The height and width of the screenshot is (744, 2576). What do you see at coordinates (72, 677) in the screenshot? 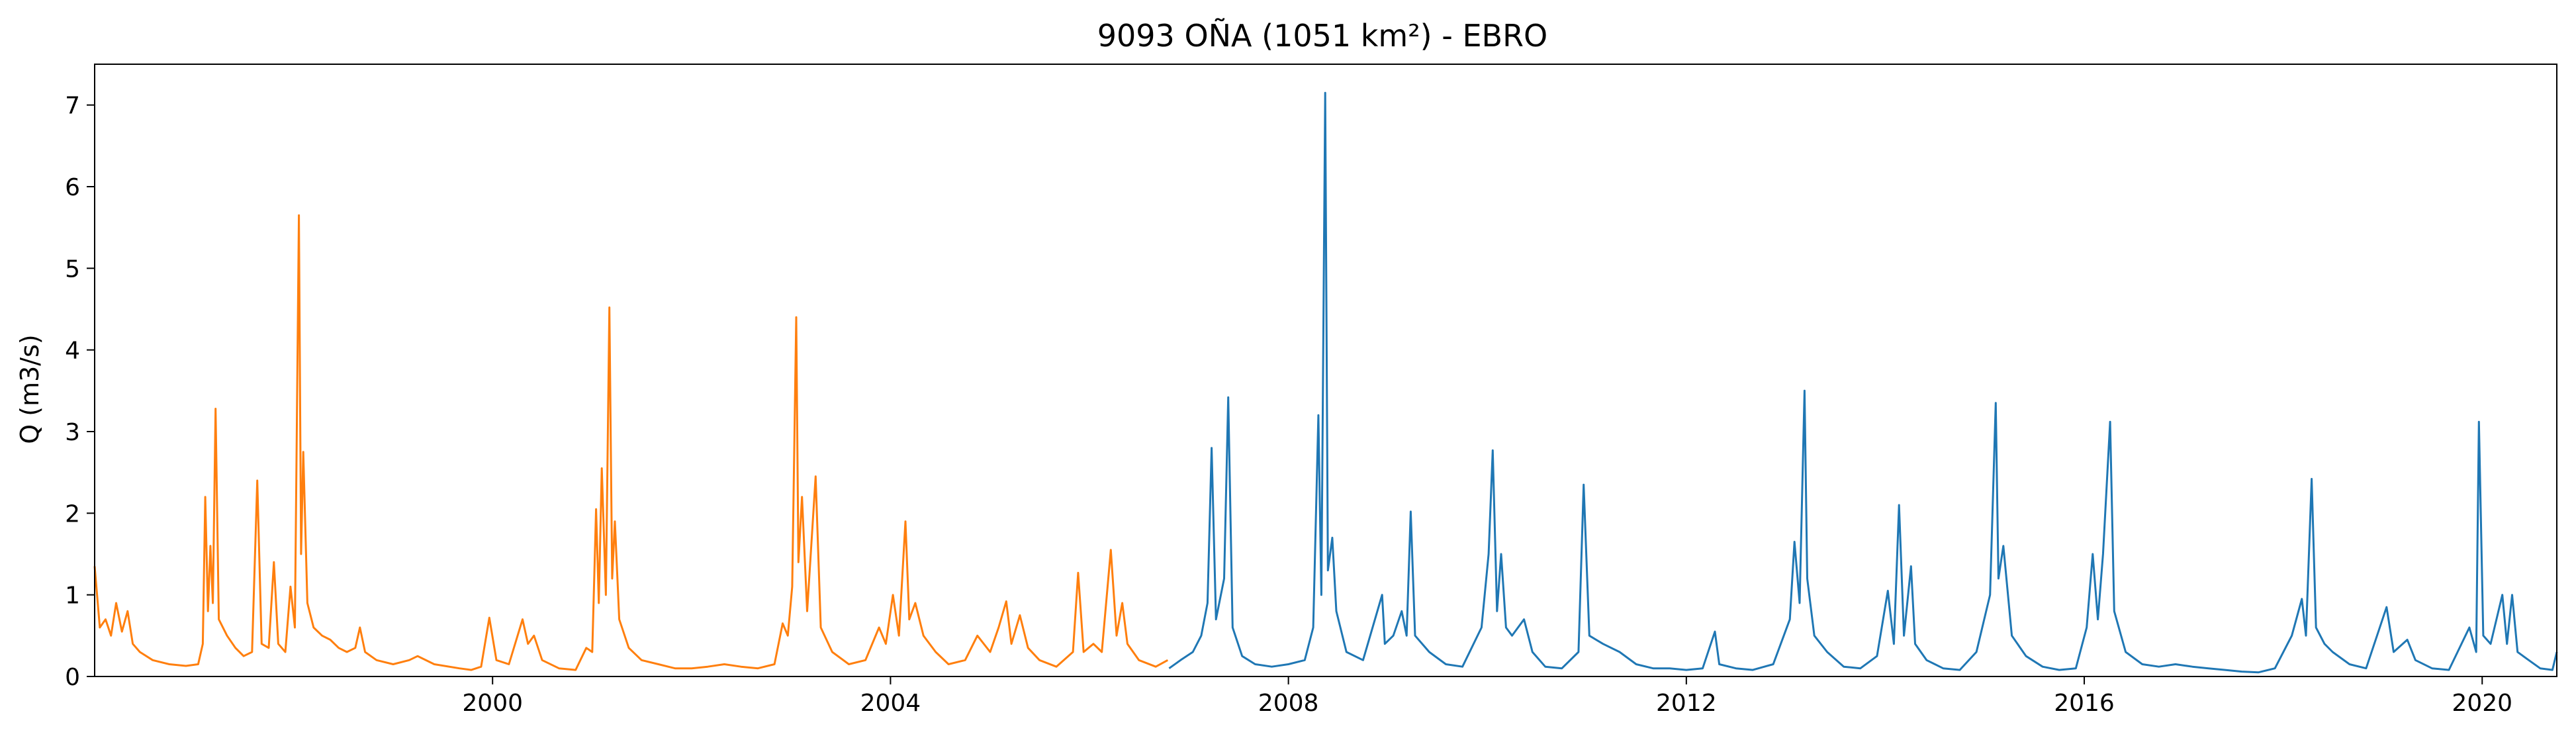
I see `y-tick-label-0: 0` at bounding box center [72, 677].